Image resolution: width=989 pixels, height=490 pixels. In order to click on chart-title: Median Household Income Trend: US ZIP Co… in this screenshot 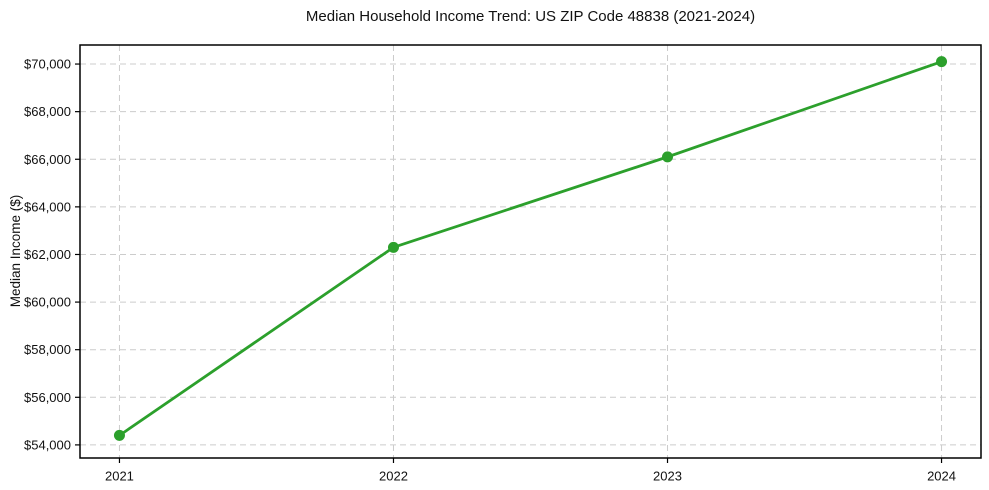, I will do `click(530, 16)`.